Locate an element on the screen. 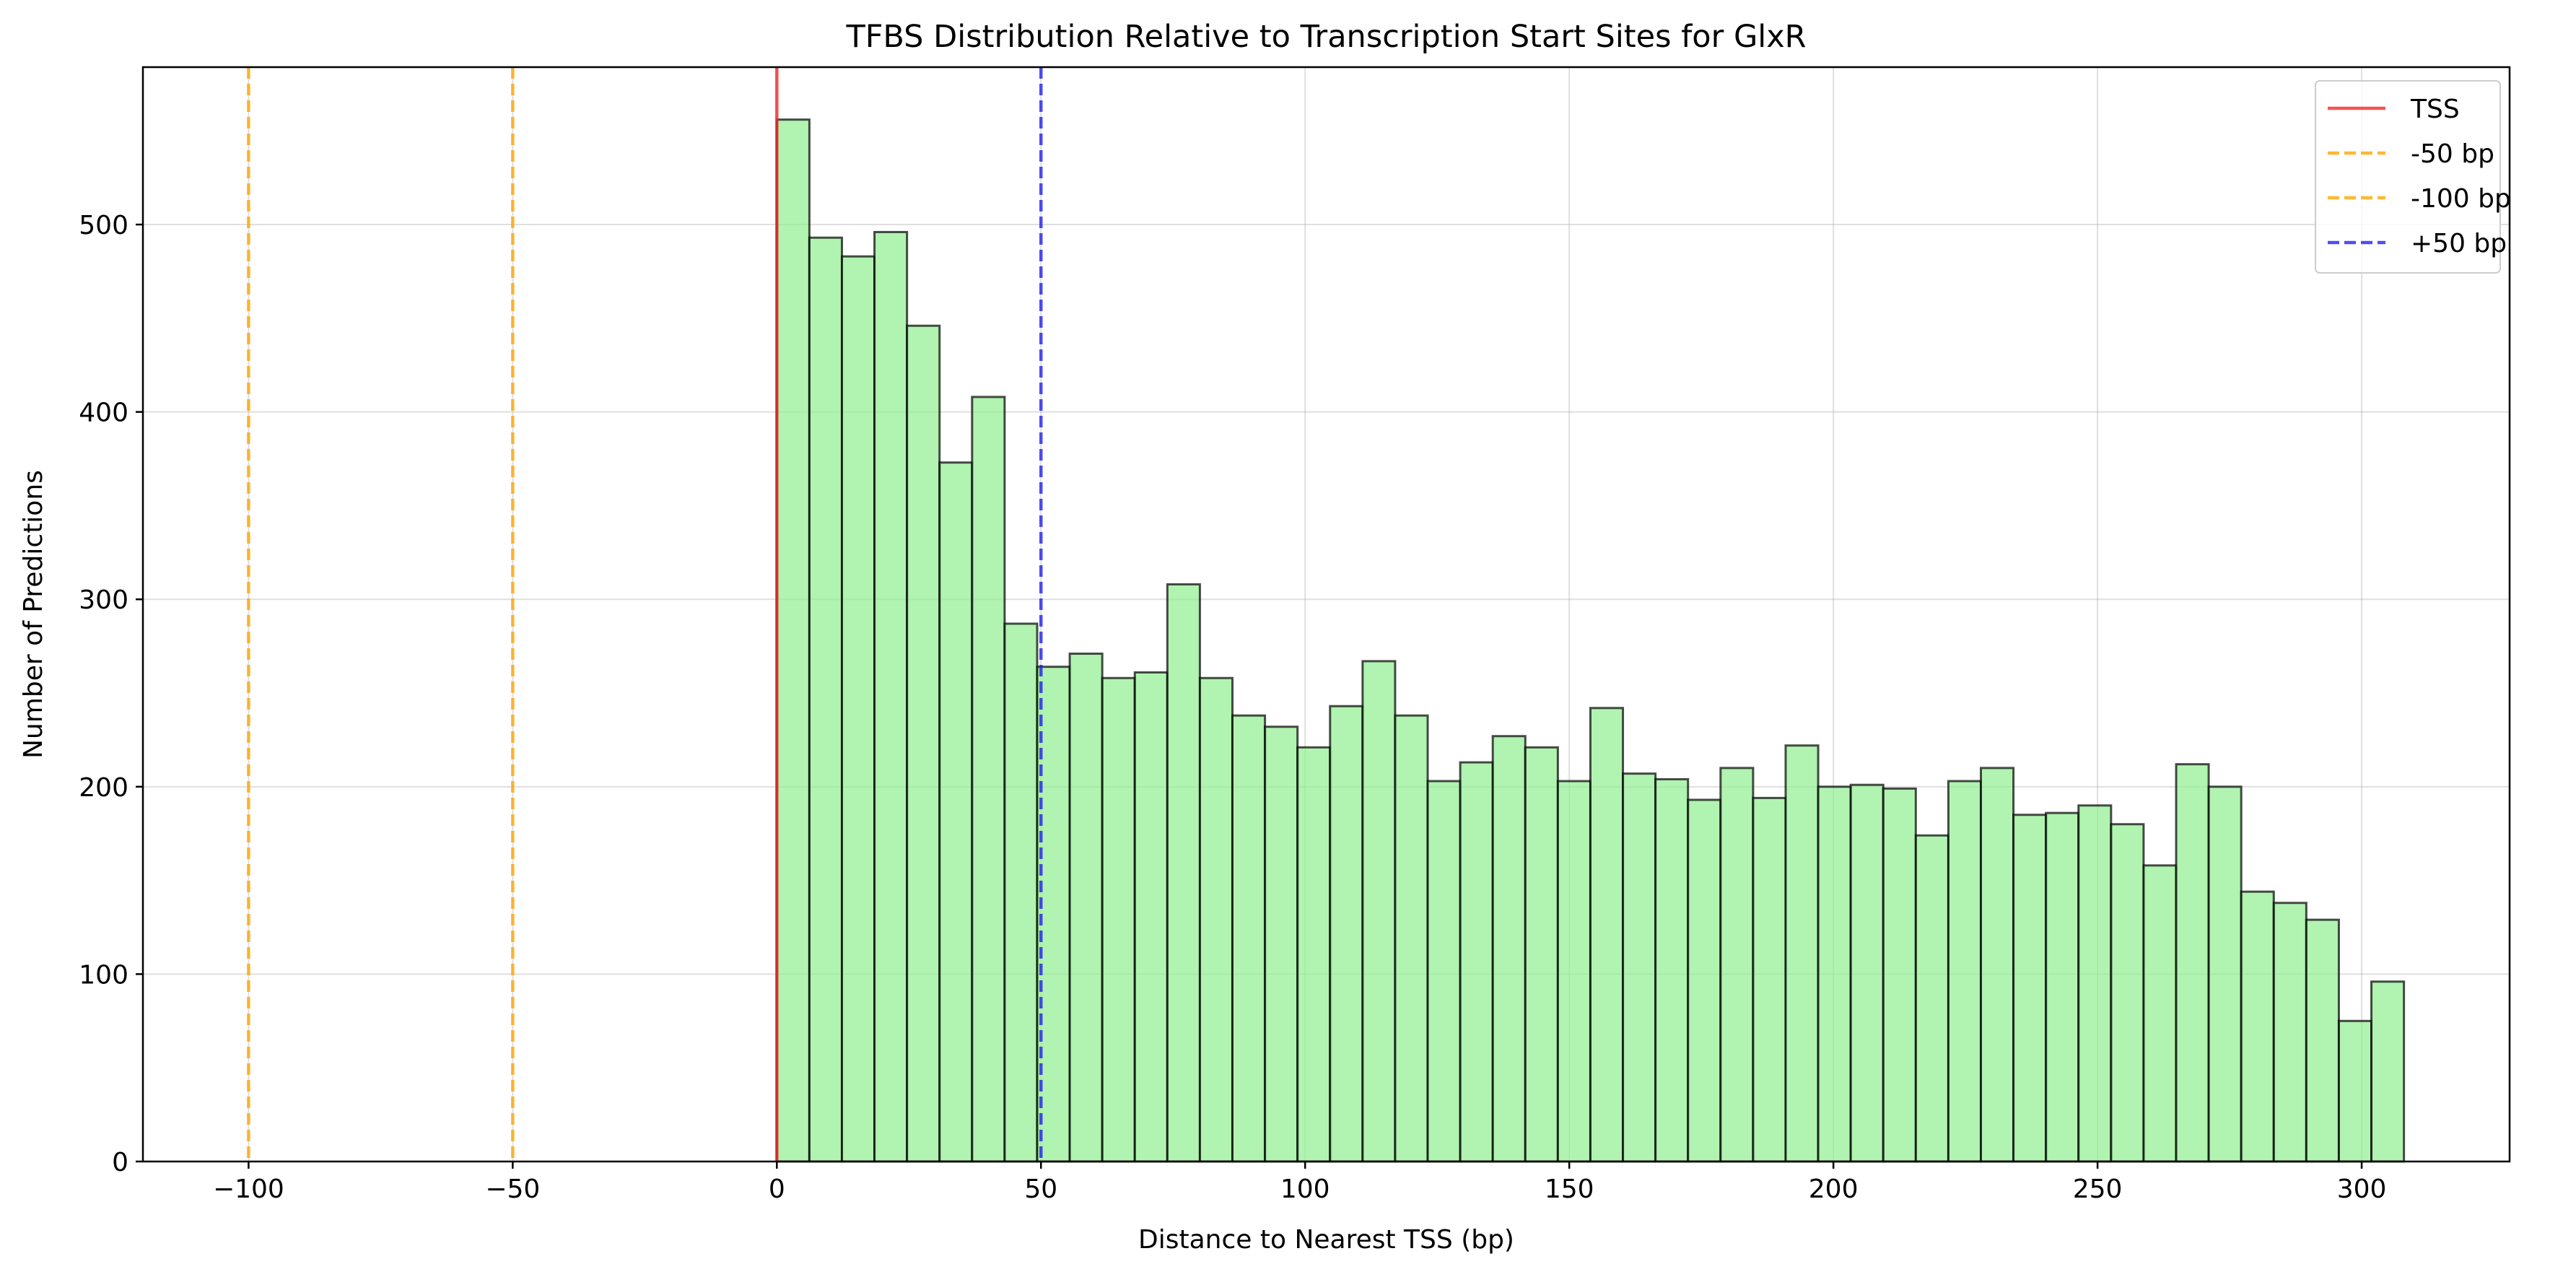 The height and width of the screenshot is (1277, 2576). y-tick-label: 500 is located at coordinates (103, 225).